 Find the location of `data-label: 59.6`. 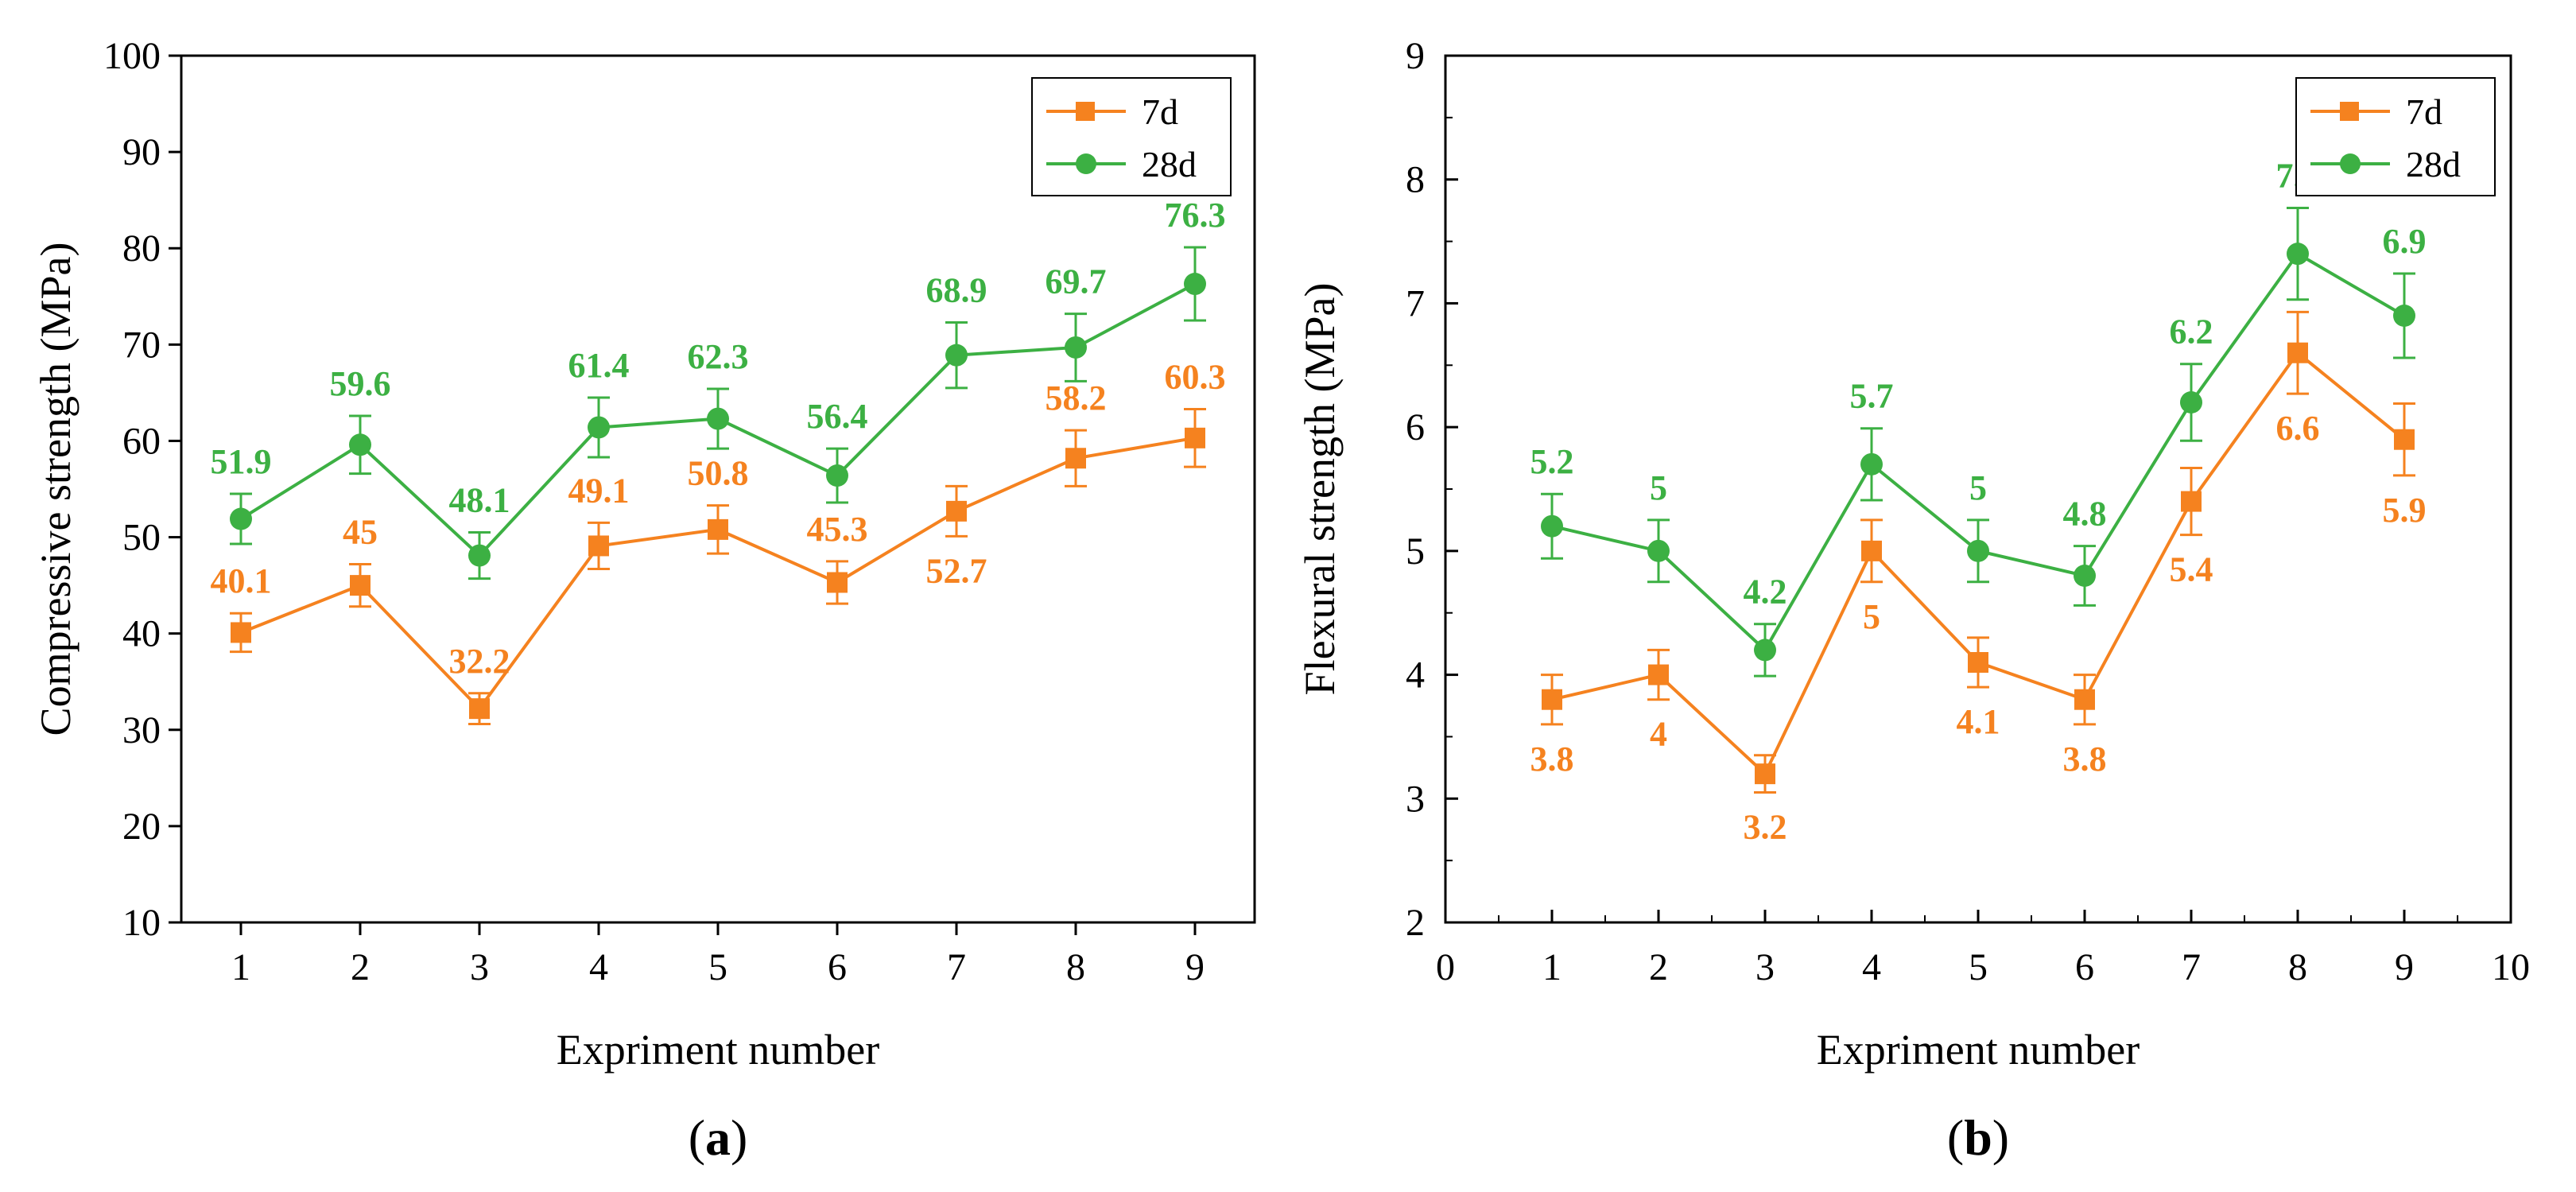

data-label: 59.6 is located at coordinates (361, 383).